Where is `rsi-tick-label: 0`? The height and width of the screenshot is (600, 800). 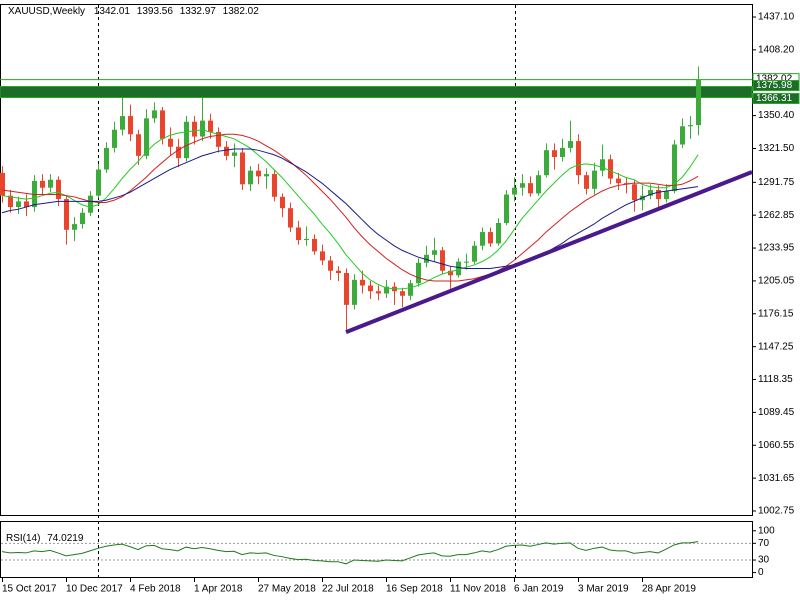
rsi-tick-label: 0 is located at coordinates (761, 572).